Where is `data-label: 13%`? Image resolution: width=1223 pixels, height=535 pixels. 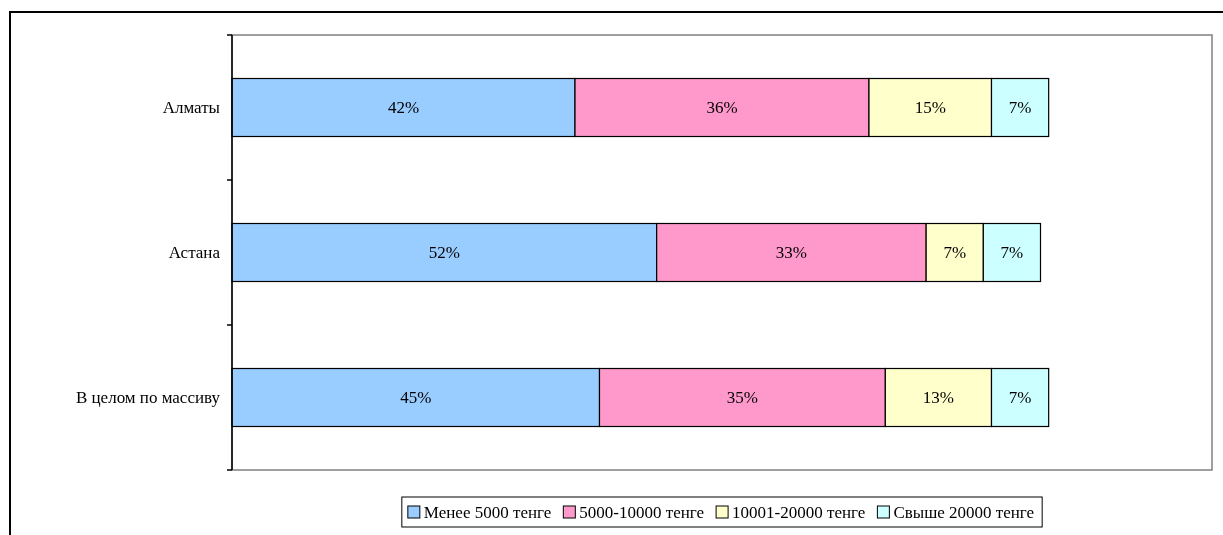
data-label: 13% is located at coordinates (938, 398).